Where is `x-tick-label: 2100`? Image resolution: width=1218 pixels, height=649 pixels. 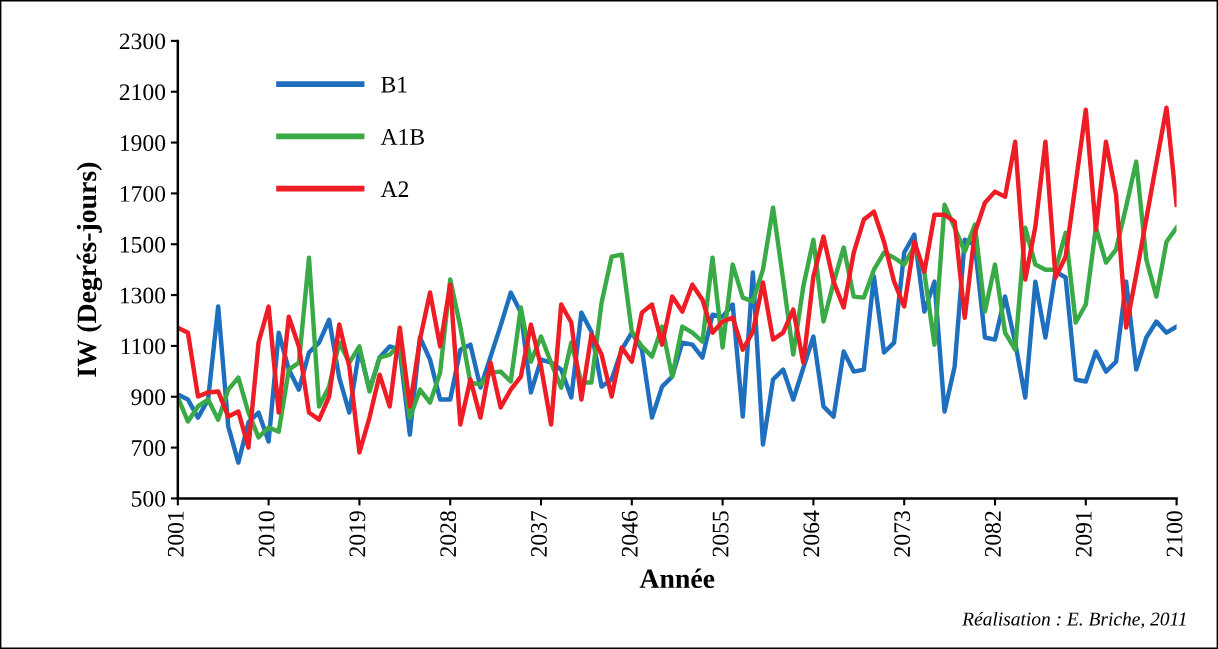 x-tick-label: 2100 is located at coordinates (1174, 534).